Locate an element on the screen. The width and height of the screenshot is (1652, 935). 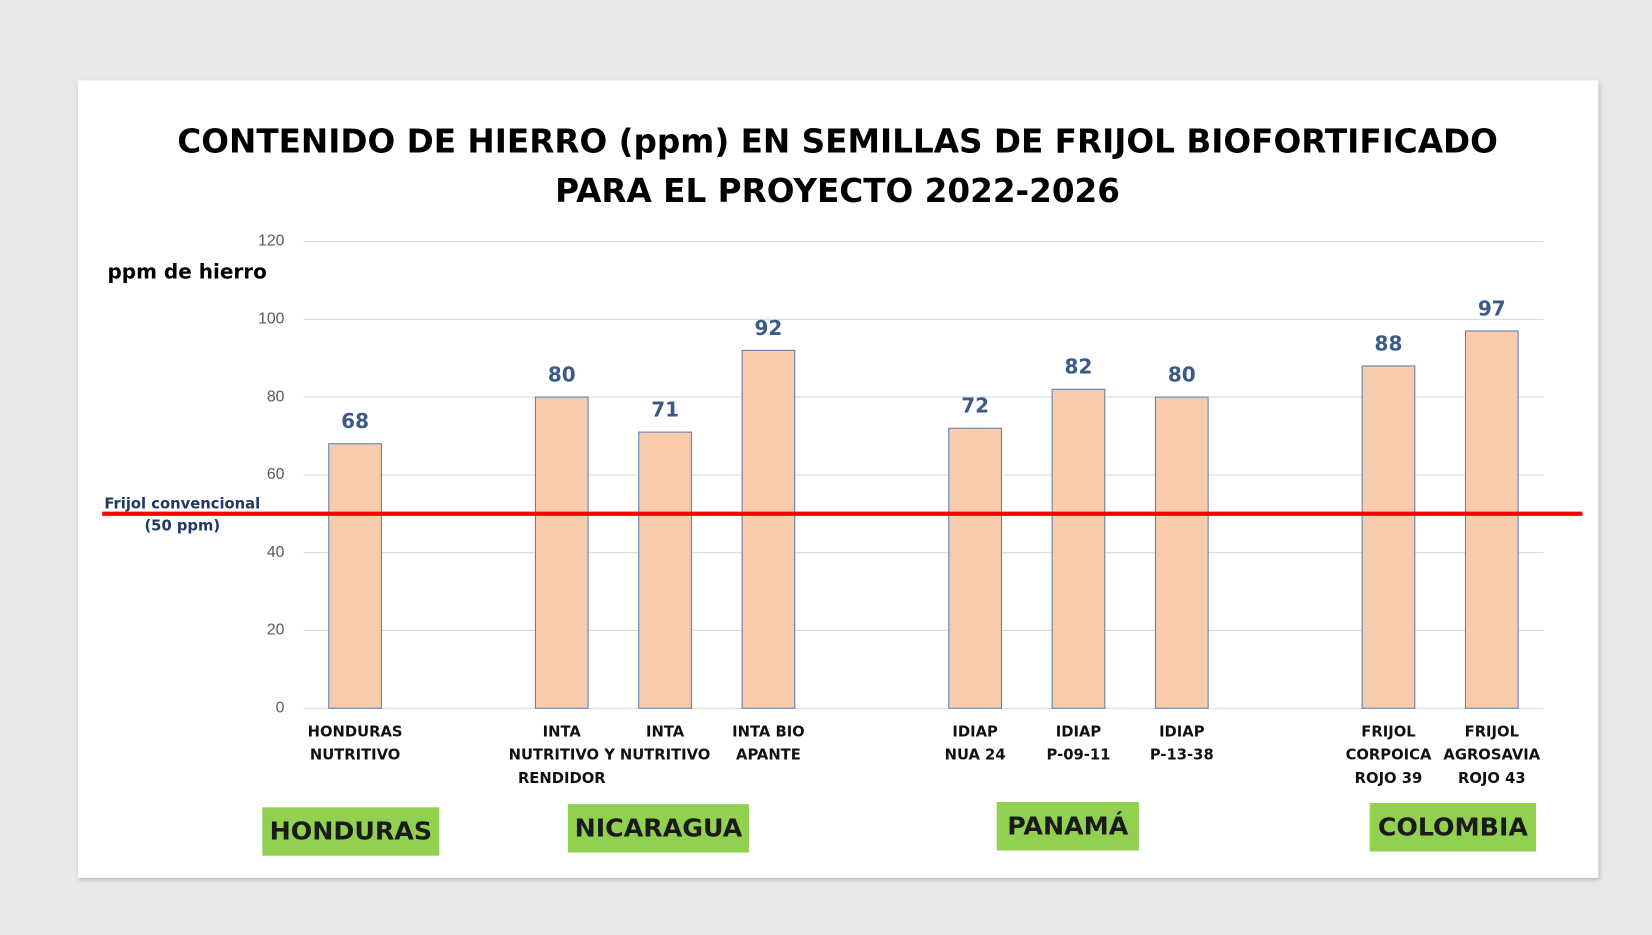
text-line: AGROSAVIA is located at coordinates (1491, 755).